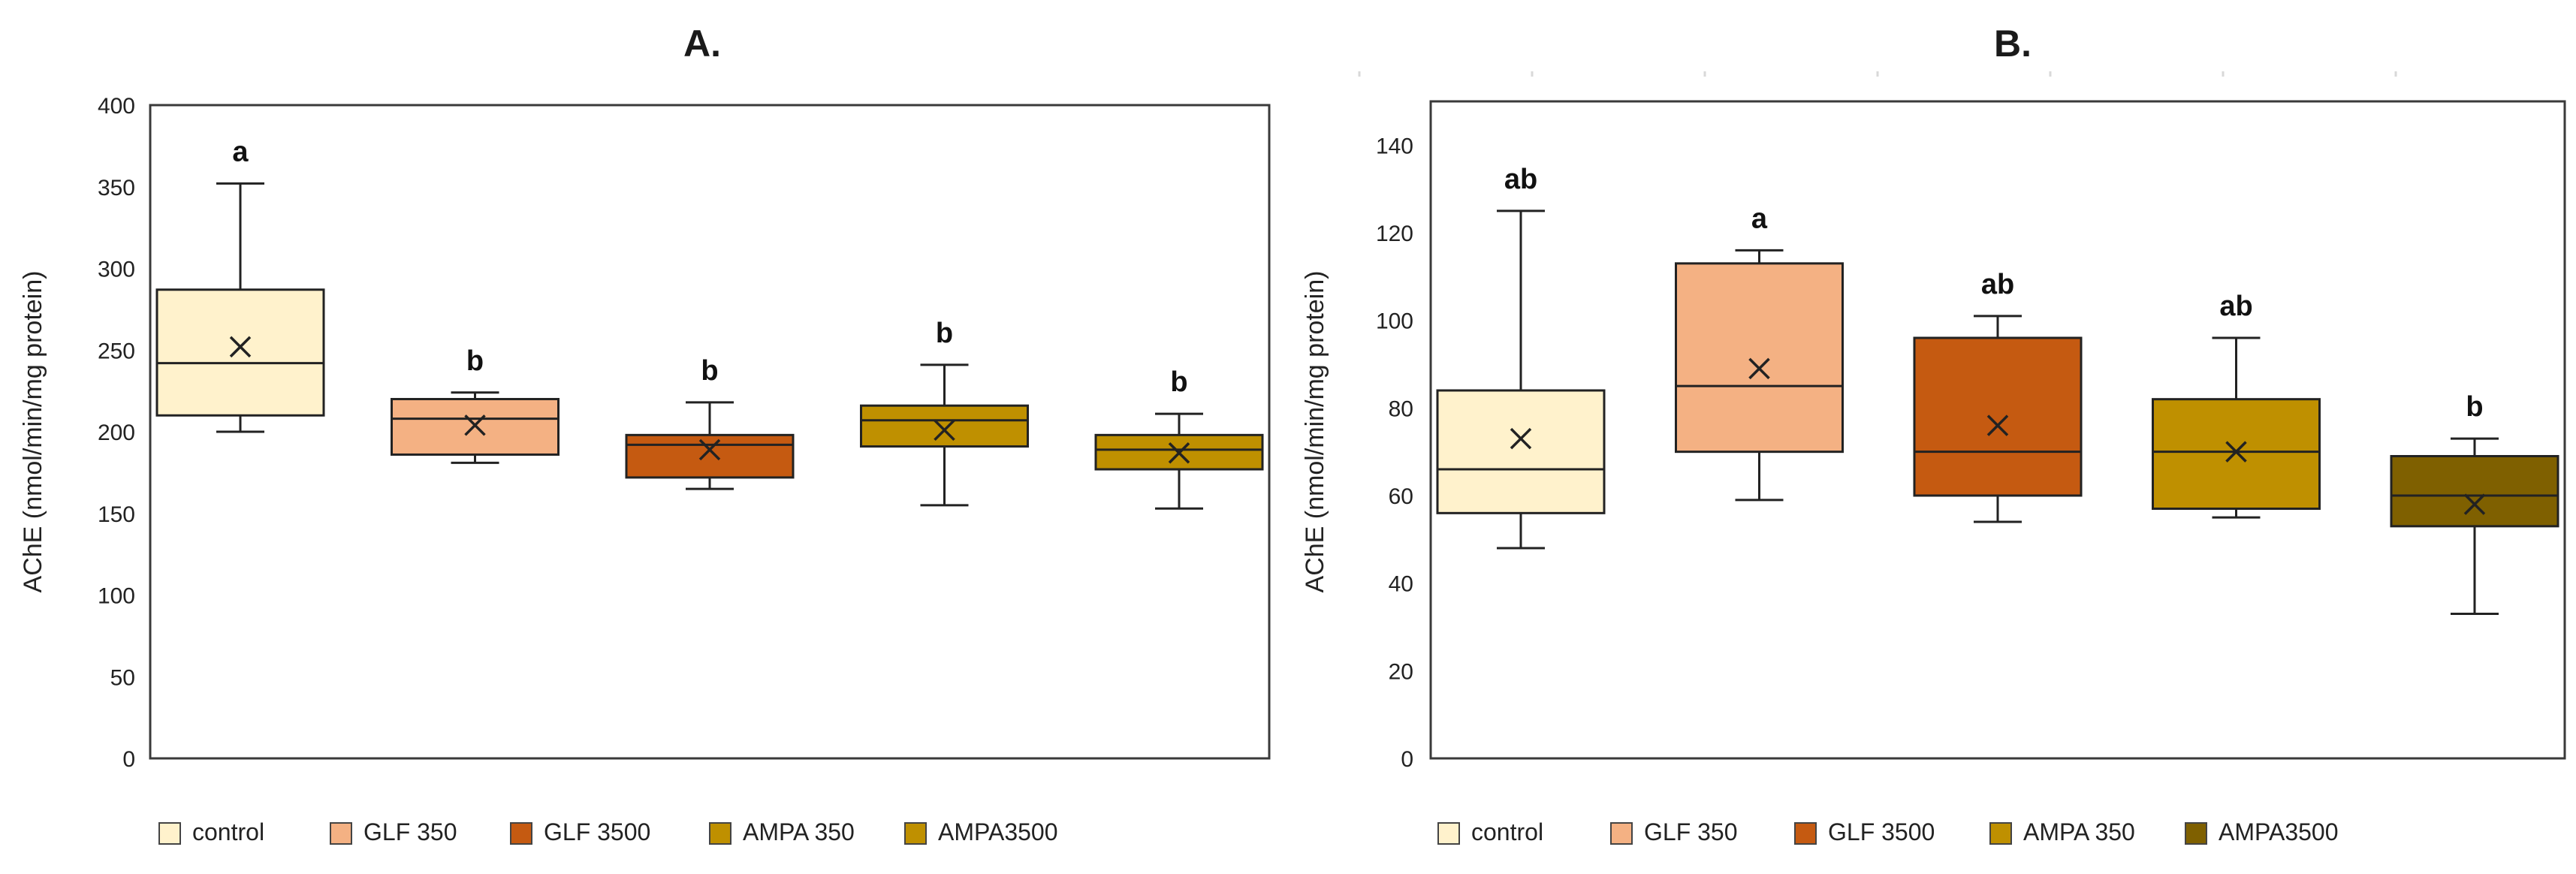  What do you see at coordinates (702, 44) in the screenshot?
I see `chart-title: A.` at bounding box center [702, 44].